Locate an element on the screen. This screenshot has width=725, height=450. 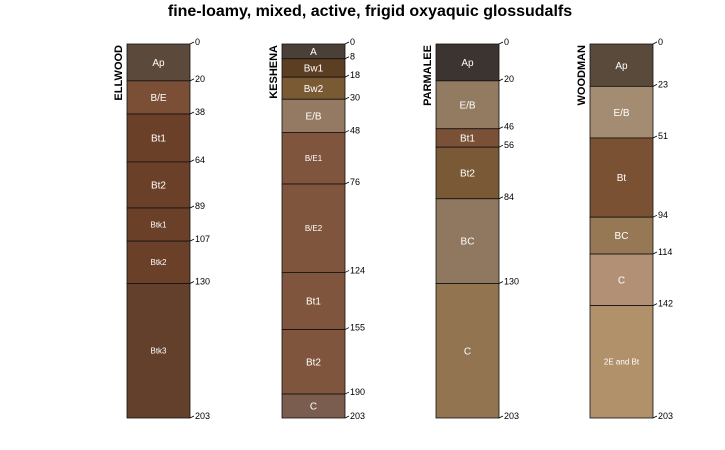
depth-label: 30 is located at coordinates (355, 97).